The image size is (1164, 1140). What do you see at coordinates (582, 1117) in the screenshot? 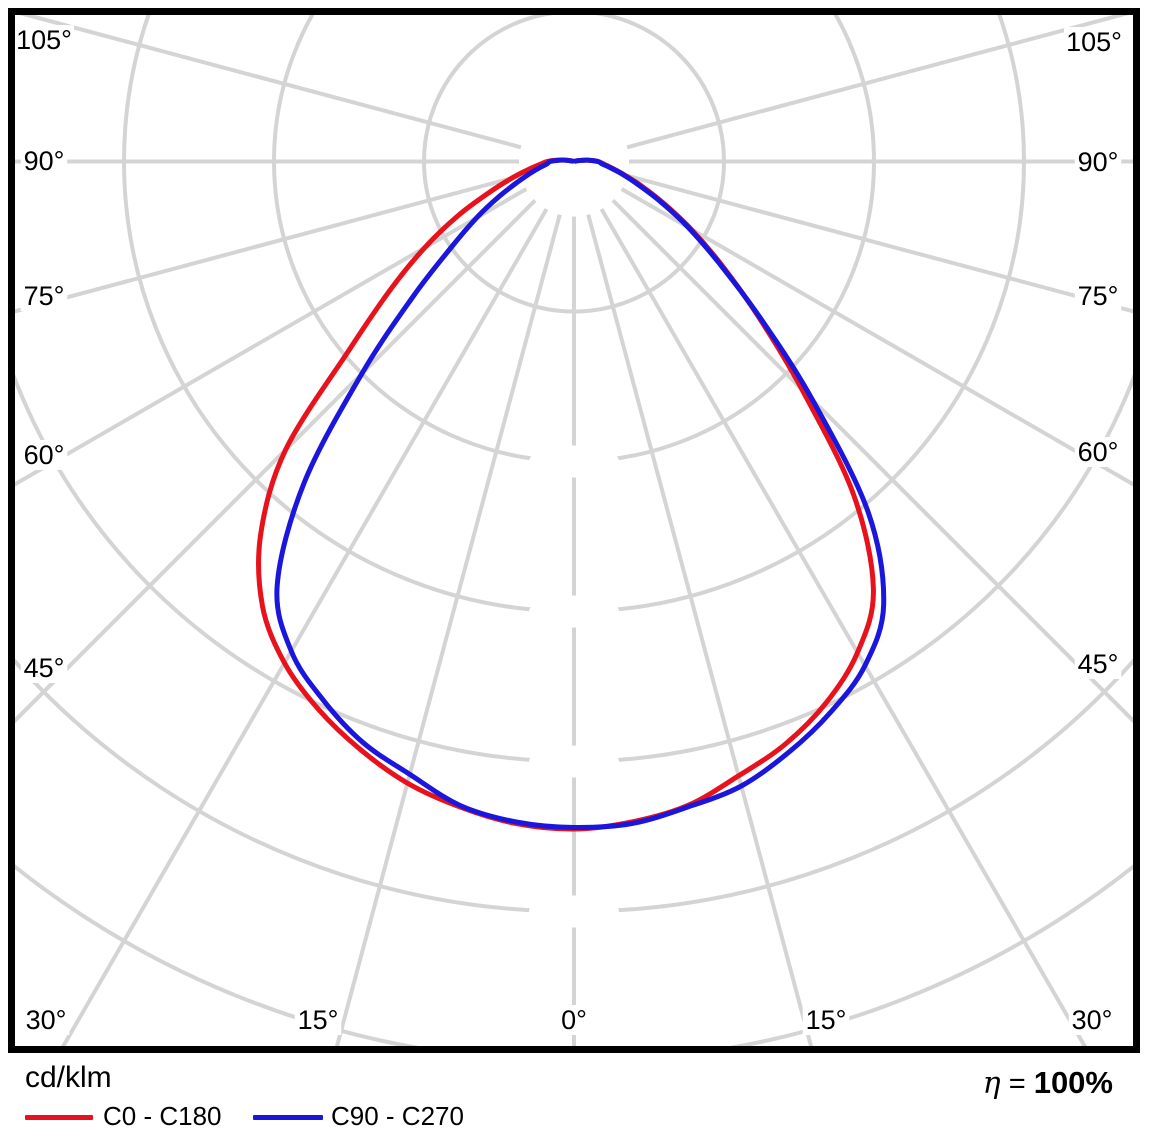
I see `legend-row: C0 - C180 C90 - C270` at bounding box center [582, 1117].